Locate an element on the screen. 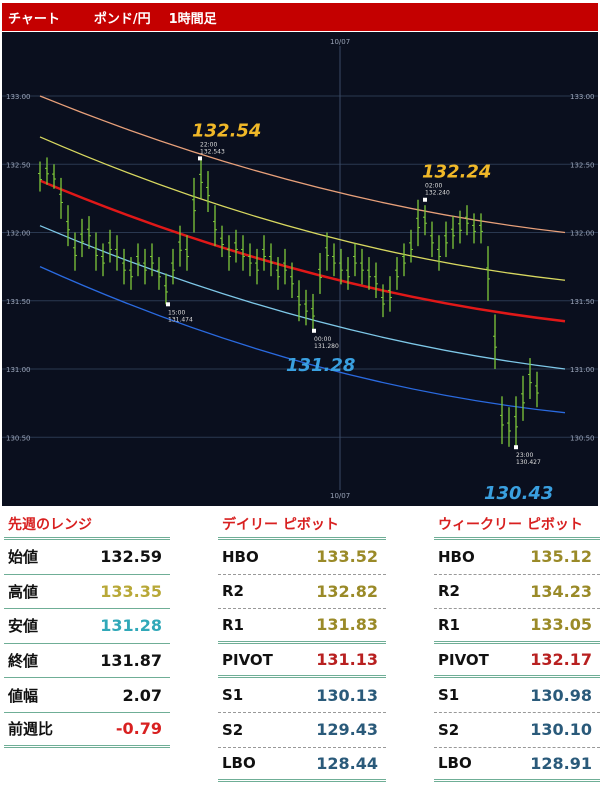 The width and height of the screenshot is (600, 795). table-row: 終値 131.87 is located at coordinates (87, 661).